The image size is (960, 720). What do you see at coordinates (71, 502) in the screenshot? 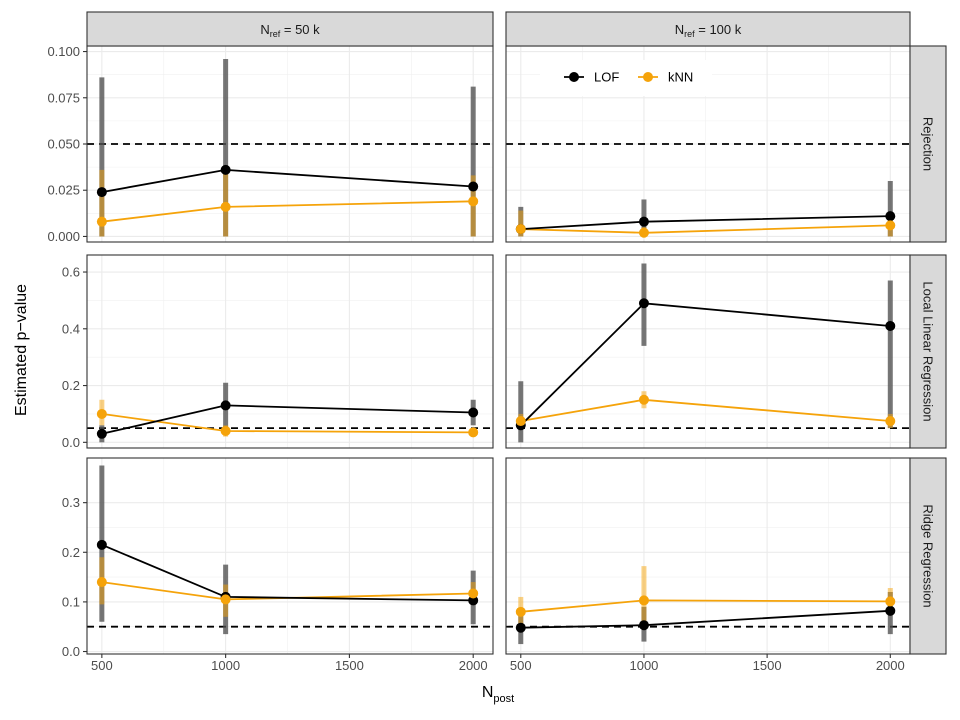
I see `y-tick-label: 0.3` at bounding box center [71, 502].